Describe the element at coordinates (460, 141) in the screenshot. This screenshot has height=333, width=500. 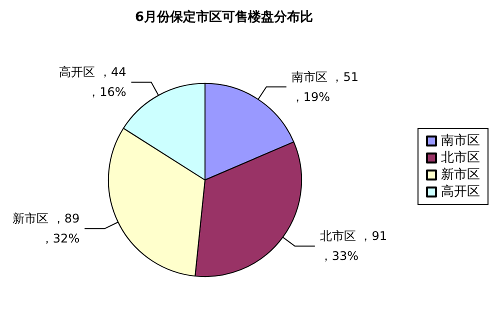
I see `legend-label: 南市区` at that location.